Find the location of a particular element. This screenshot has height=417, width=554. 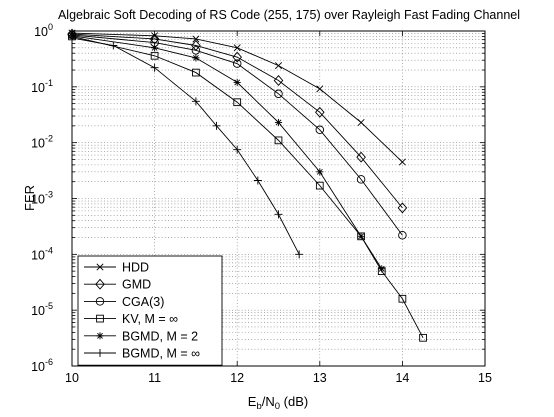

y-tick-label: 10⁻⁵ is located at coordinates (42, 309).